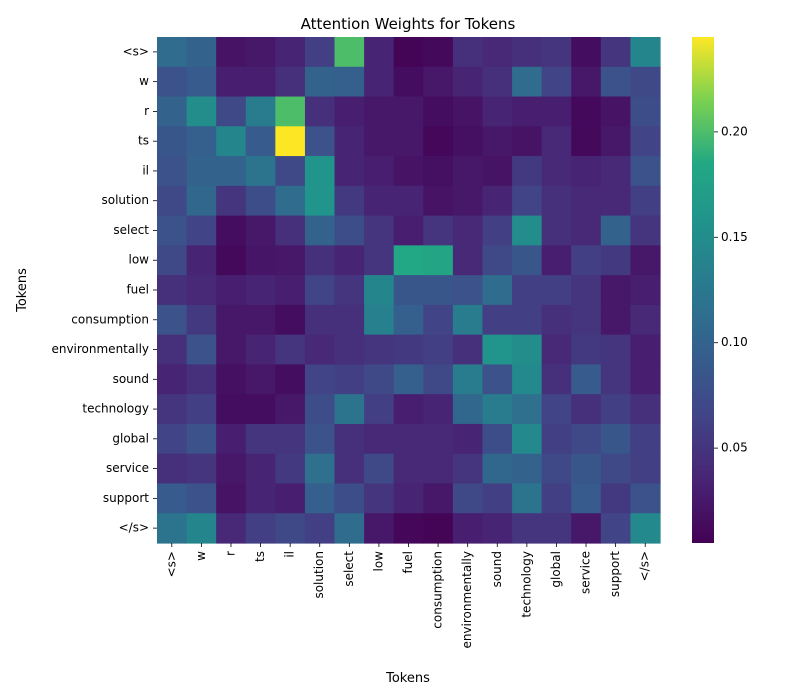 The width and height of the screenshot is (800, 700). What do you see at coordinates (230, 553) in the screenshot?
I see `x-tick-label: r` at bounding box center [230, 553].